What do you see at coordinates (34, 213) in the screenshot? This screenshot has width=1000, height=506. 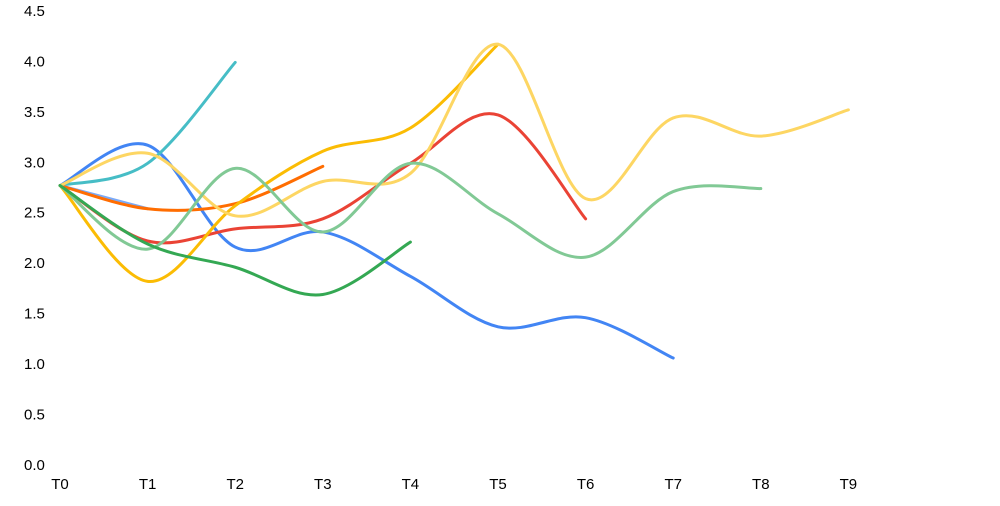 I see `y-tick-label: 2.5` at bounding box center [34, 213].